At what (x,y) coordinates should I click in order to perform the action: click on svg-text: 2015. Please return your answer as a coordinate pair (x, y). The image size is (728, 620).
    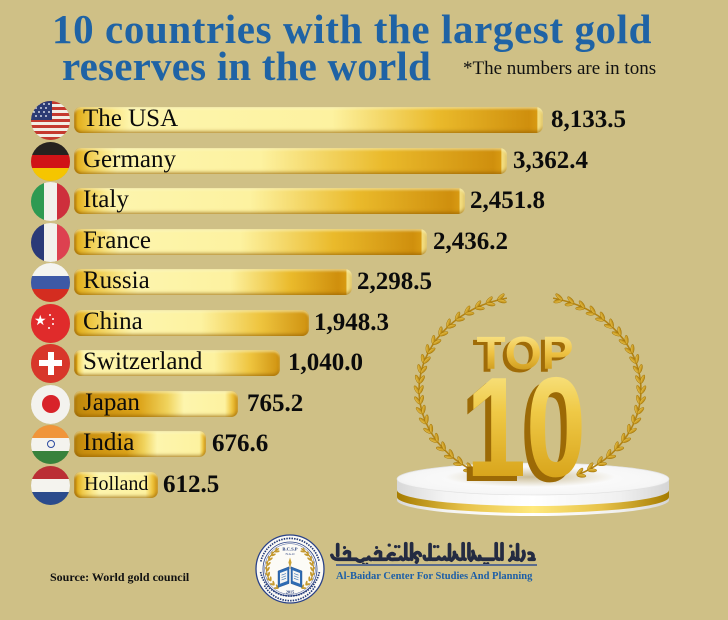
    Looking at the image, I should click on (290, 592).